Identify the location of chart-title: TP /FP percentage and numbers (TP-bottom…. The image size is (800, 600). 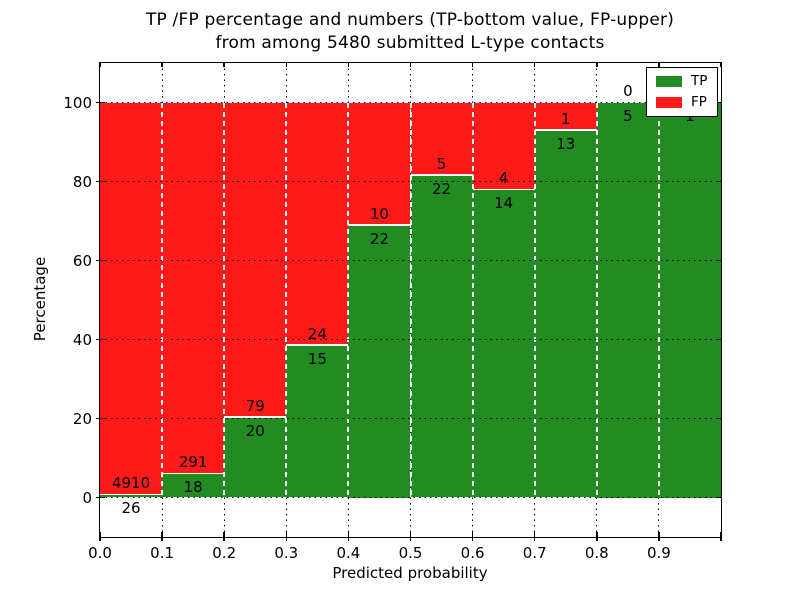
(410, 32).